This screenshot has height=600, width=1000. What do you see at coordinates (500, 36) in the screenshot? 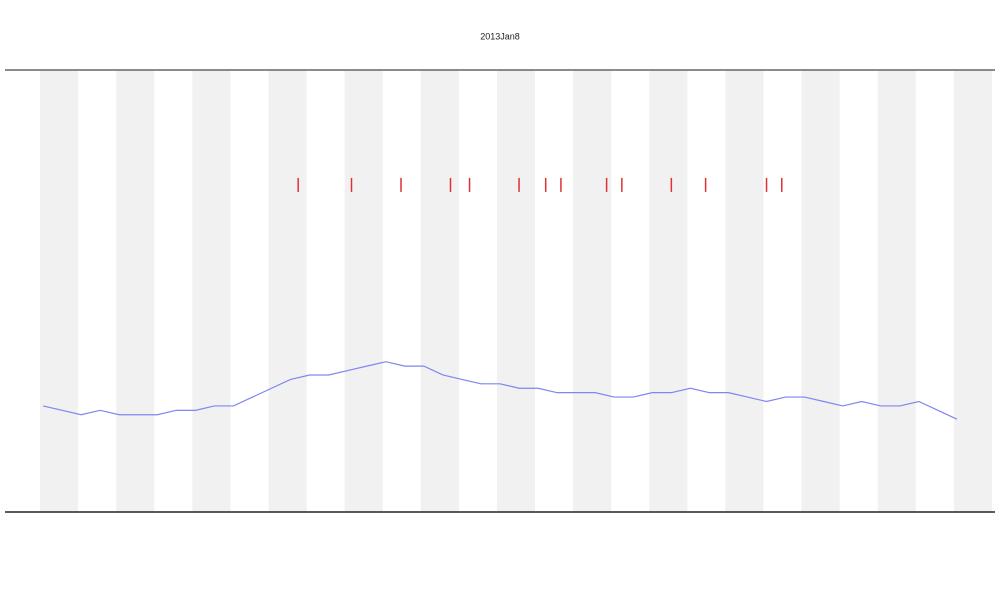
I see `chart-title: 2013Jan8` at bounding box center [500, 36].